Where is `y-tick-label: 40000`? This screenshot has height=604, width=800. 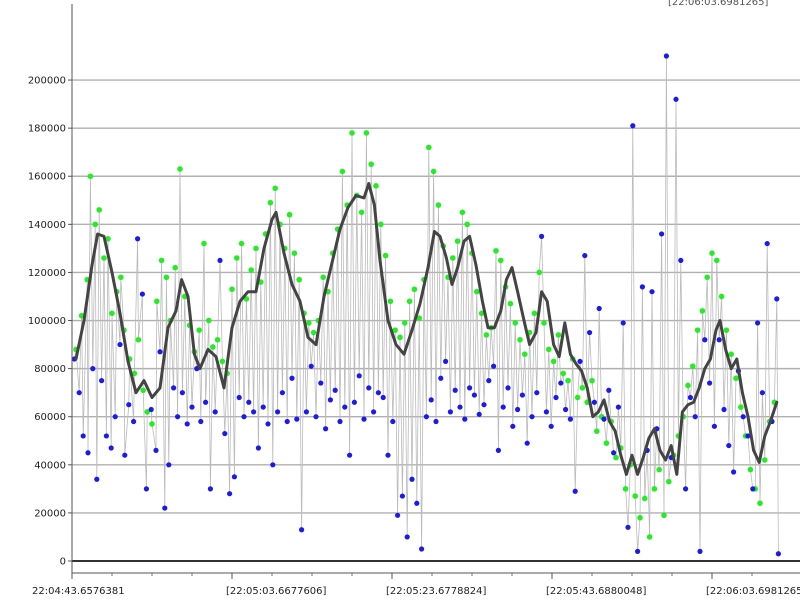 y-tick-label: 40000 is located at coordinates (50, 465).